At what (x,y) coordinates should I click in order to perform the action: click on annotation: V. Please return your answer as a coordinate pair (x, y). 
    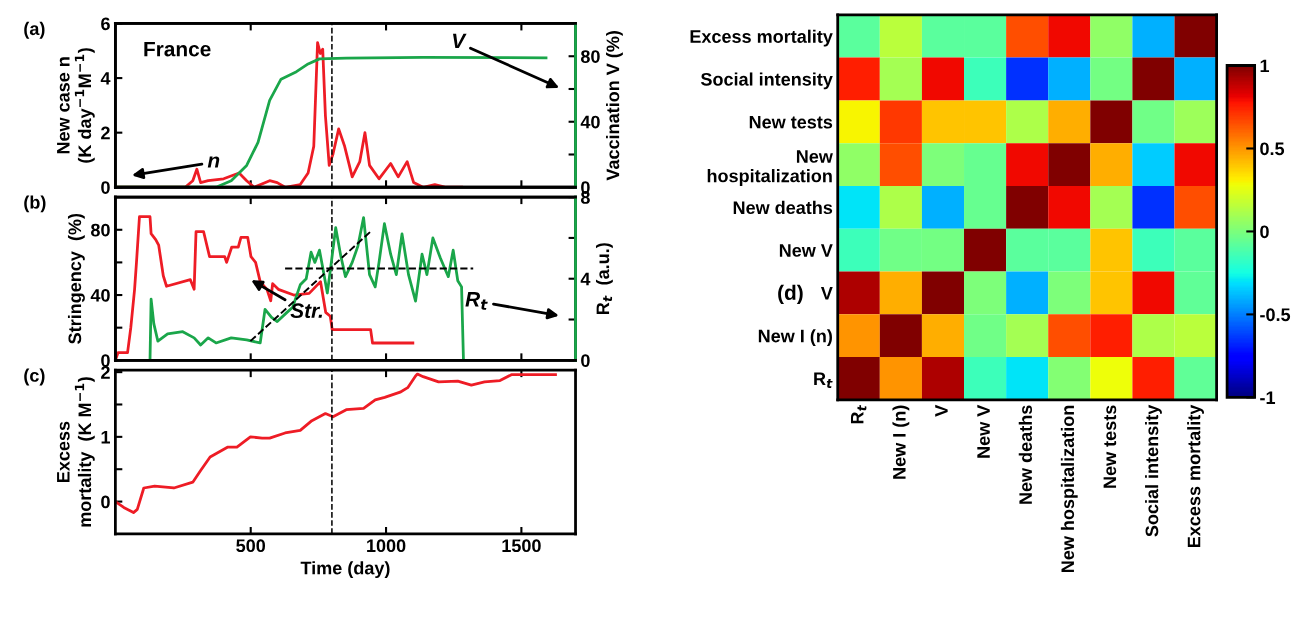
    Looking at the image, I should click on (460, 41).